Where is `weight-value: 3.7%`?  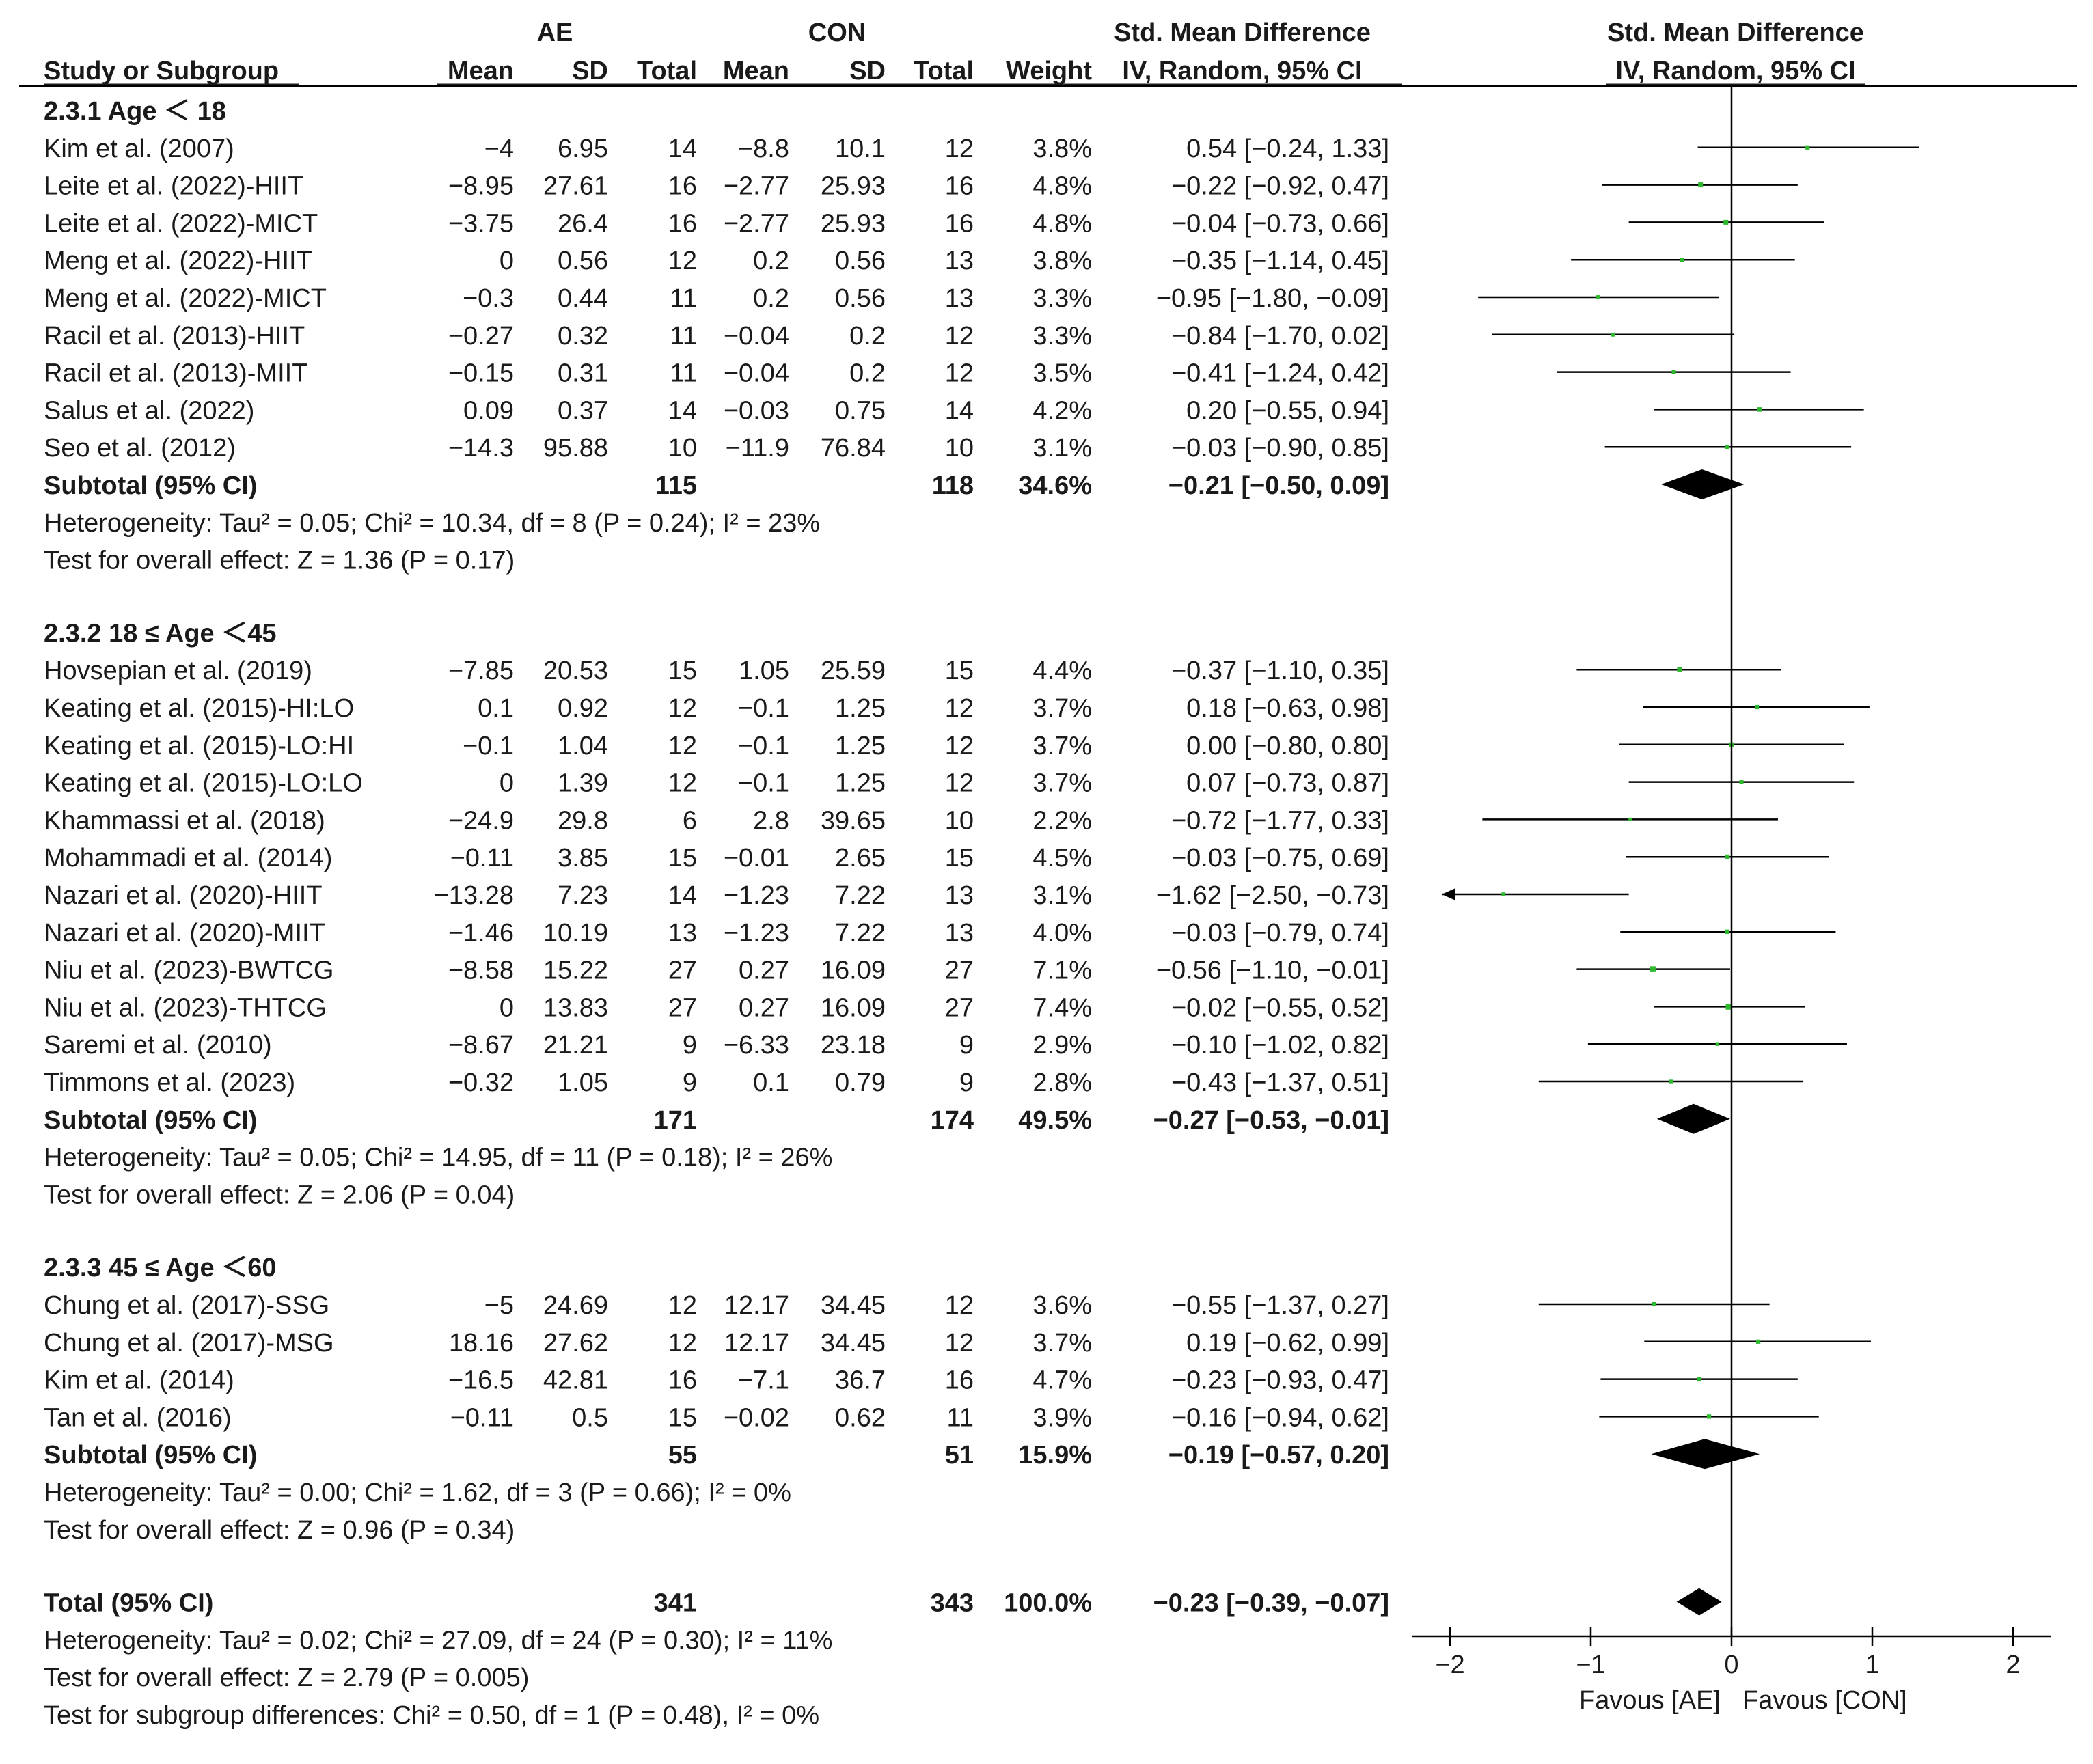 weight-value: 3.7% is located at coordinates (1062, 784).